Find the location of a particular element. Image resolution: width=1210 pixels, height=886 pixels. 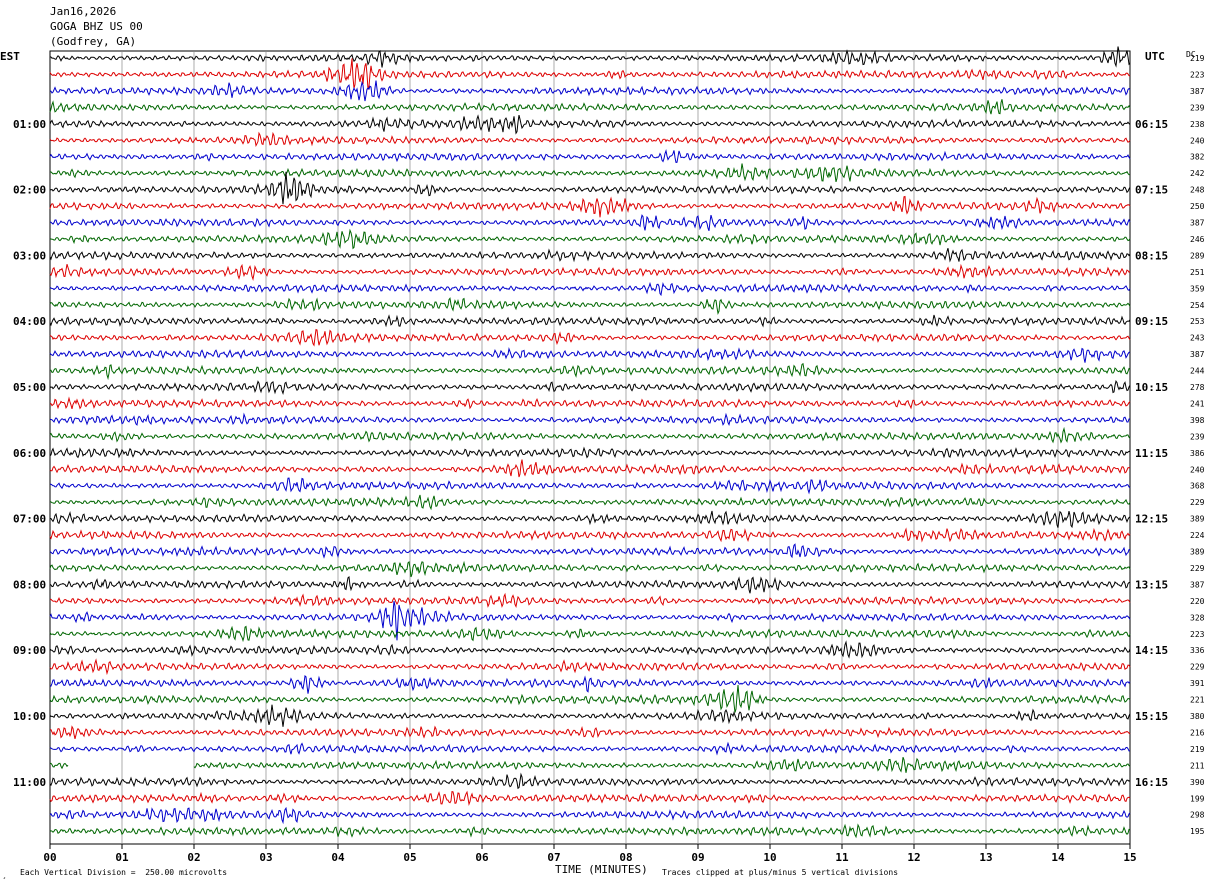

dc-value: 243 is located at coordinates (1197, 338).